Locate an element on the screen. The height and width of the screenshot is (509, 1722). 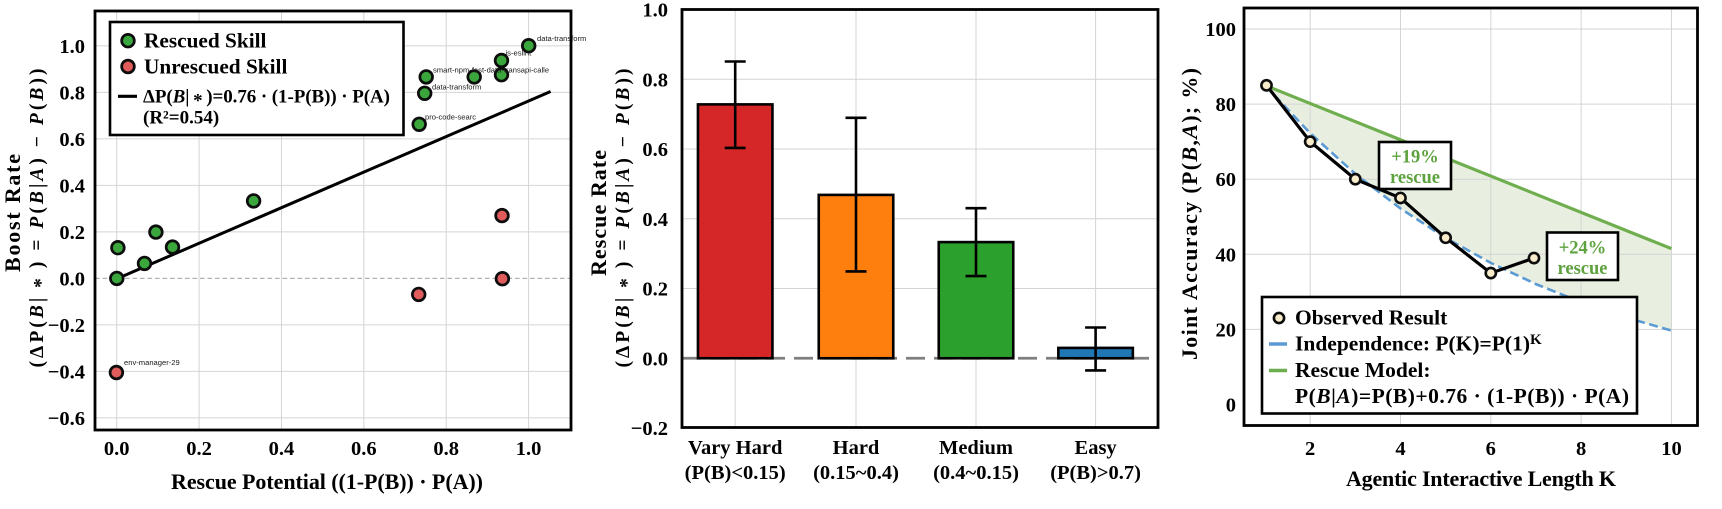
svg-text: env-manager-29 is located at coordinates (152, 362).